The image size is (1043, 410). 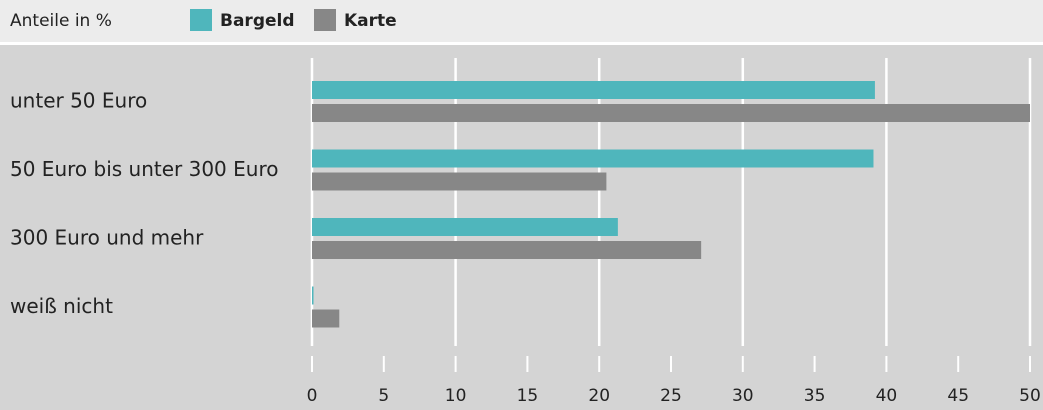 I want to click on x-tick-label: 45, so click(x=958, y=396).